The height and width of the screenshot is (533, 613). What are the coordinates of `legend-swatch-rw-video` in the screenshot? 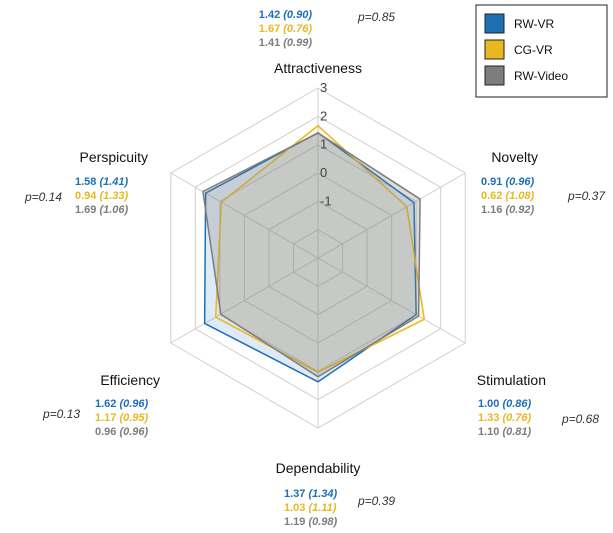 It's located at (494, 75).